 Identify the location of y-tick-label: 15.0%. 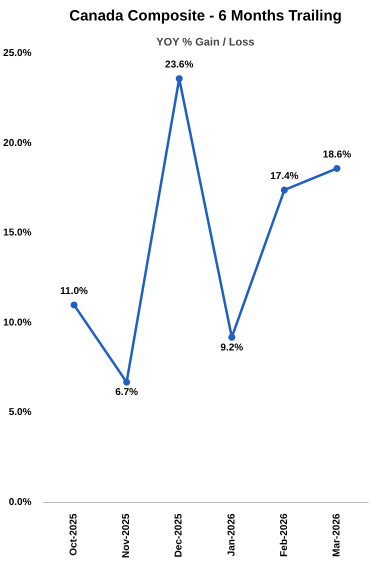
(17, 233).